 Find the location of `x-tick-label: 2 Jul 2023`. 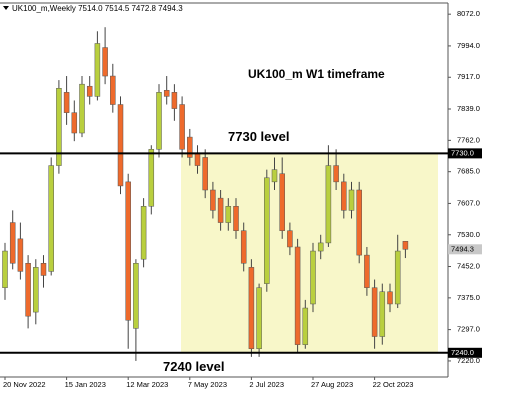

x-tick-label: 2 Jul 2023 is located at coordinates (266, 384).